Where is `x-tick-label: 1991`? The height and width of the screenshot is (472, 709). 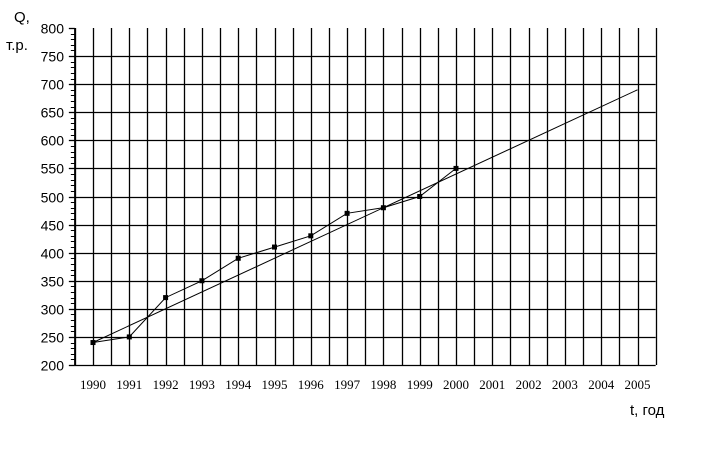 x-tick-label: 1991 is located at coordinates (129, 384).